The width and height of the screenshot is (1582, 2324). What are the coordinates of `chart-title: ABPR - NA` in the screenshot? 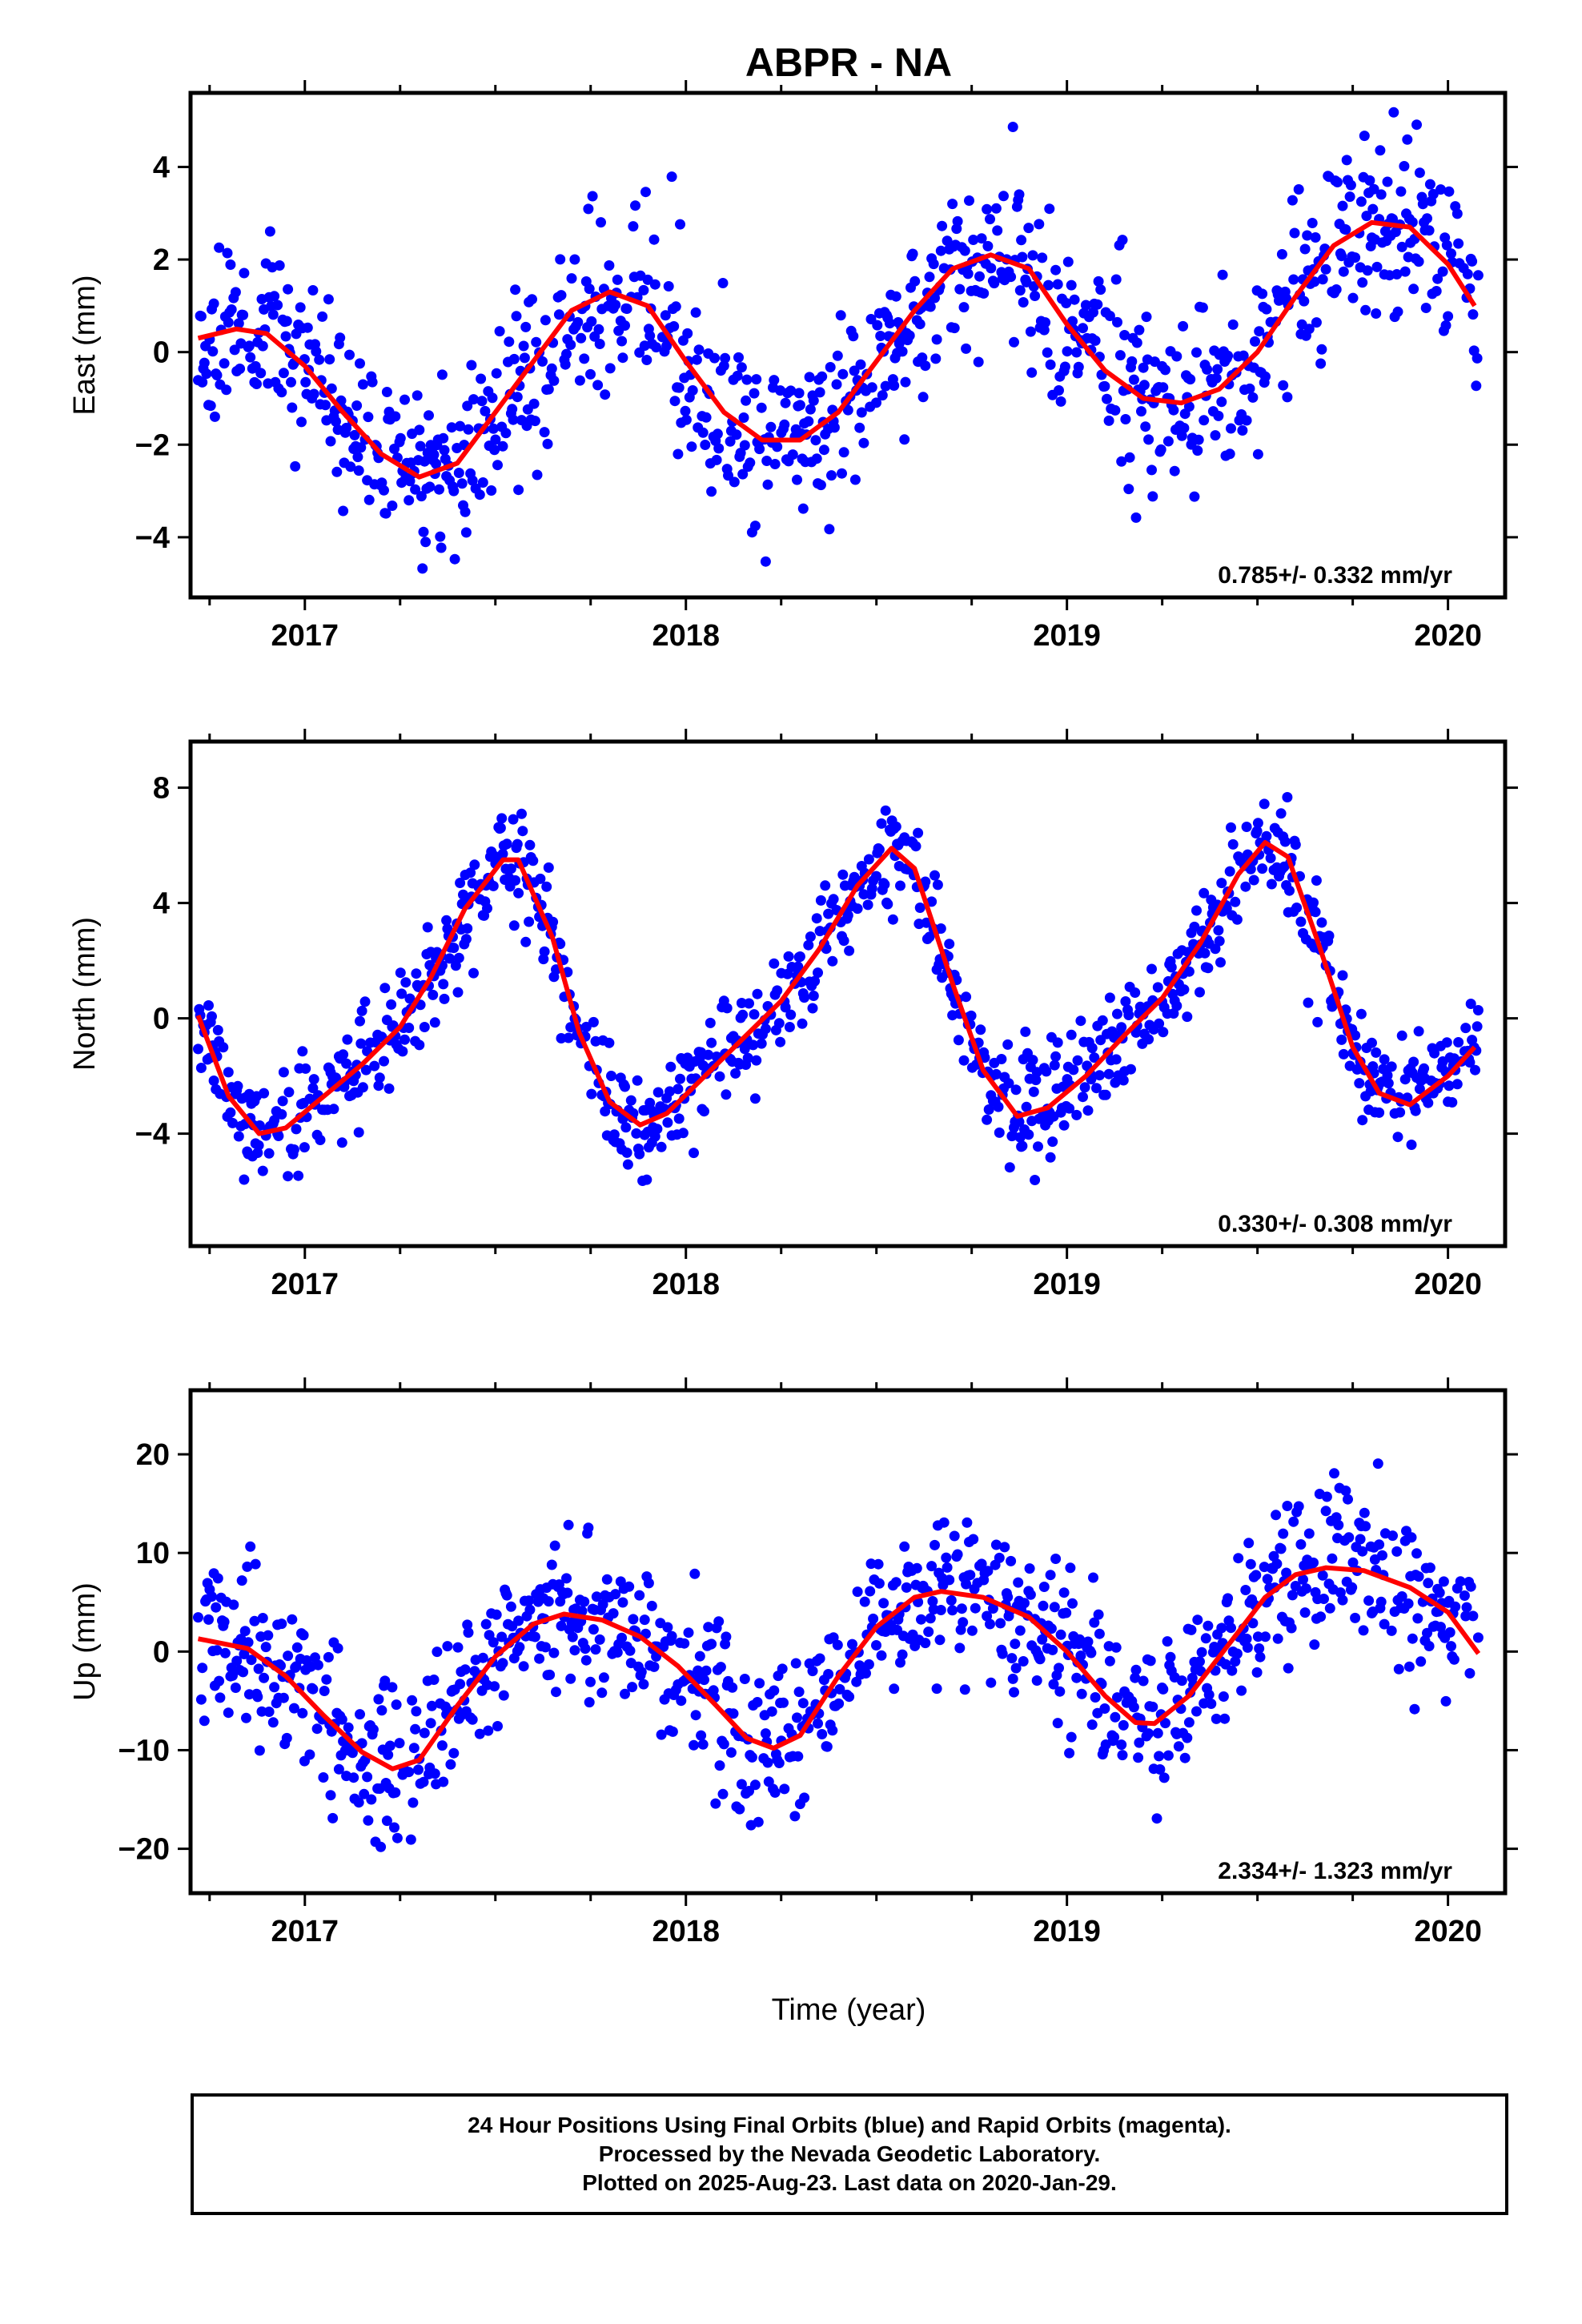 It's located at (848, 62).